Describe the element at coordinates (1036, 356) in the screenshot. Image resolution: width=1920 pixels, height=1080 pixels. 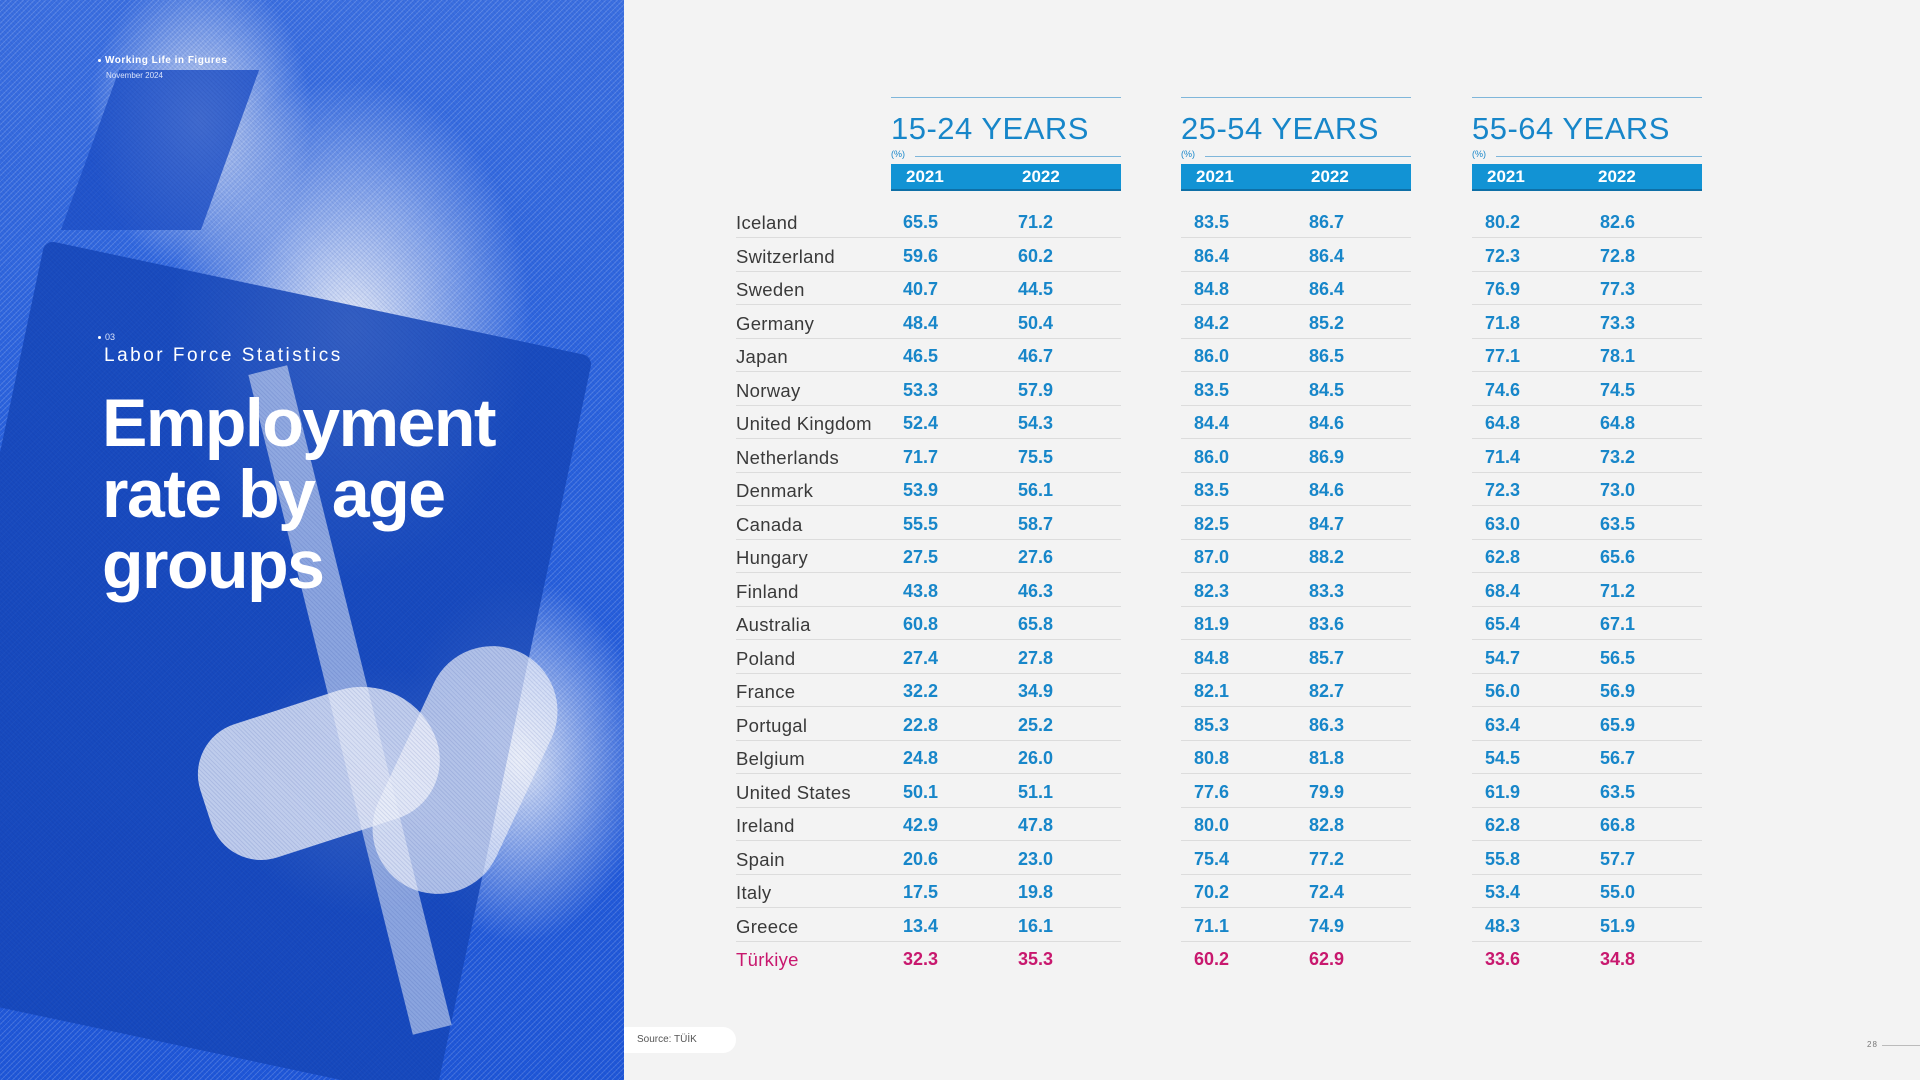
I see `rate-value: 46.7` at that location.